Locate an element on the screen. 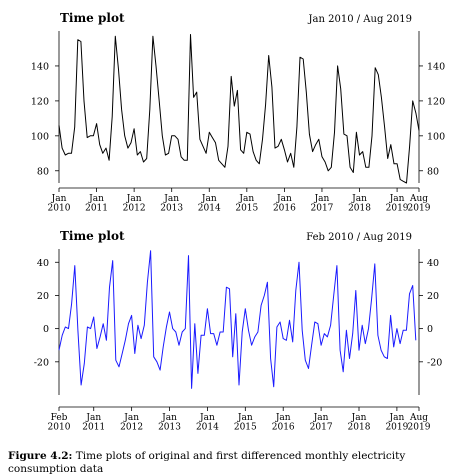 This screenshot has width=474, height=476. chart-subtitle: Feb 2010 / Aug 2019 is located at coordinates (359, 237).